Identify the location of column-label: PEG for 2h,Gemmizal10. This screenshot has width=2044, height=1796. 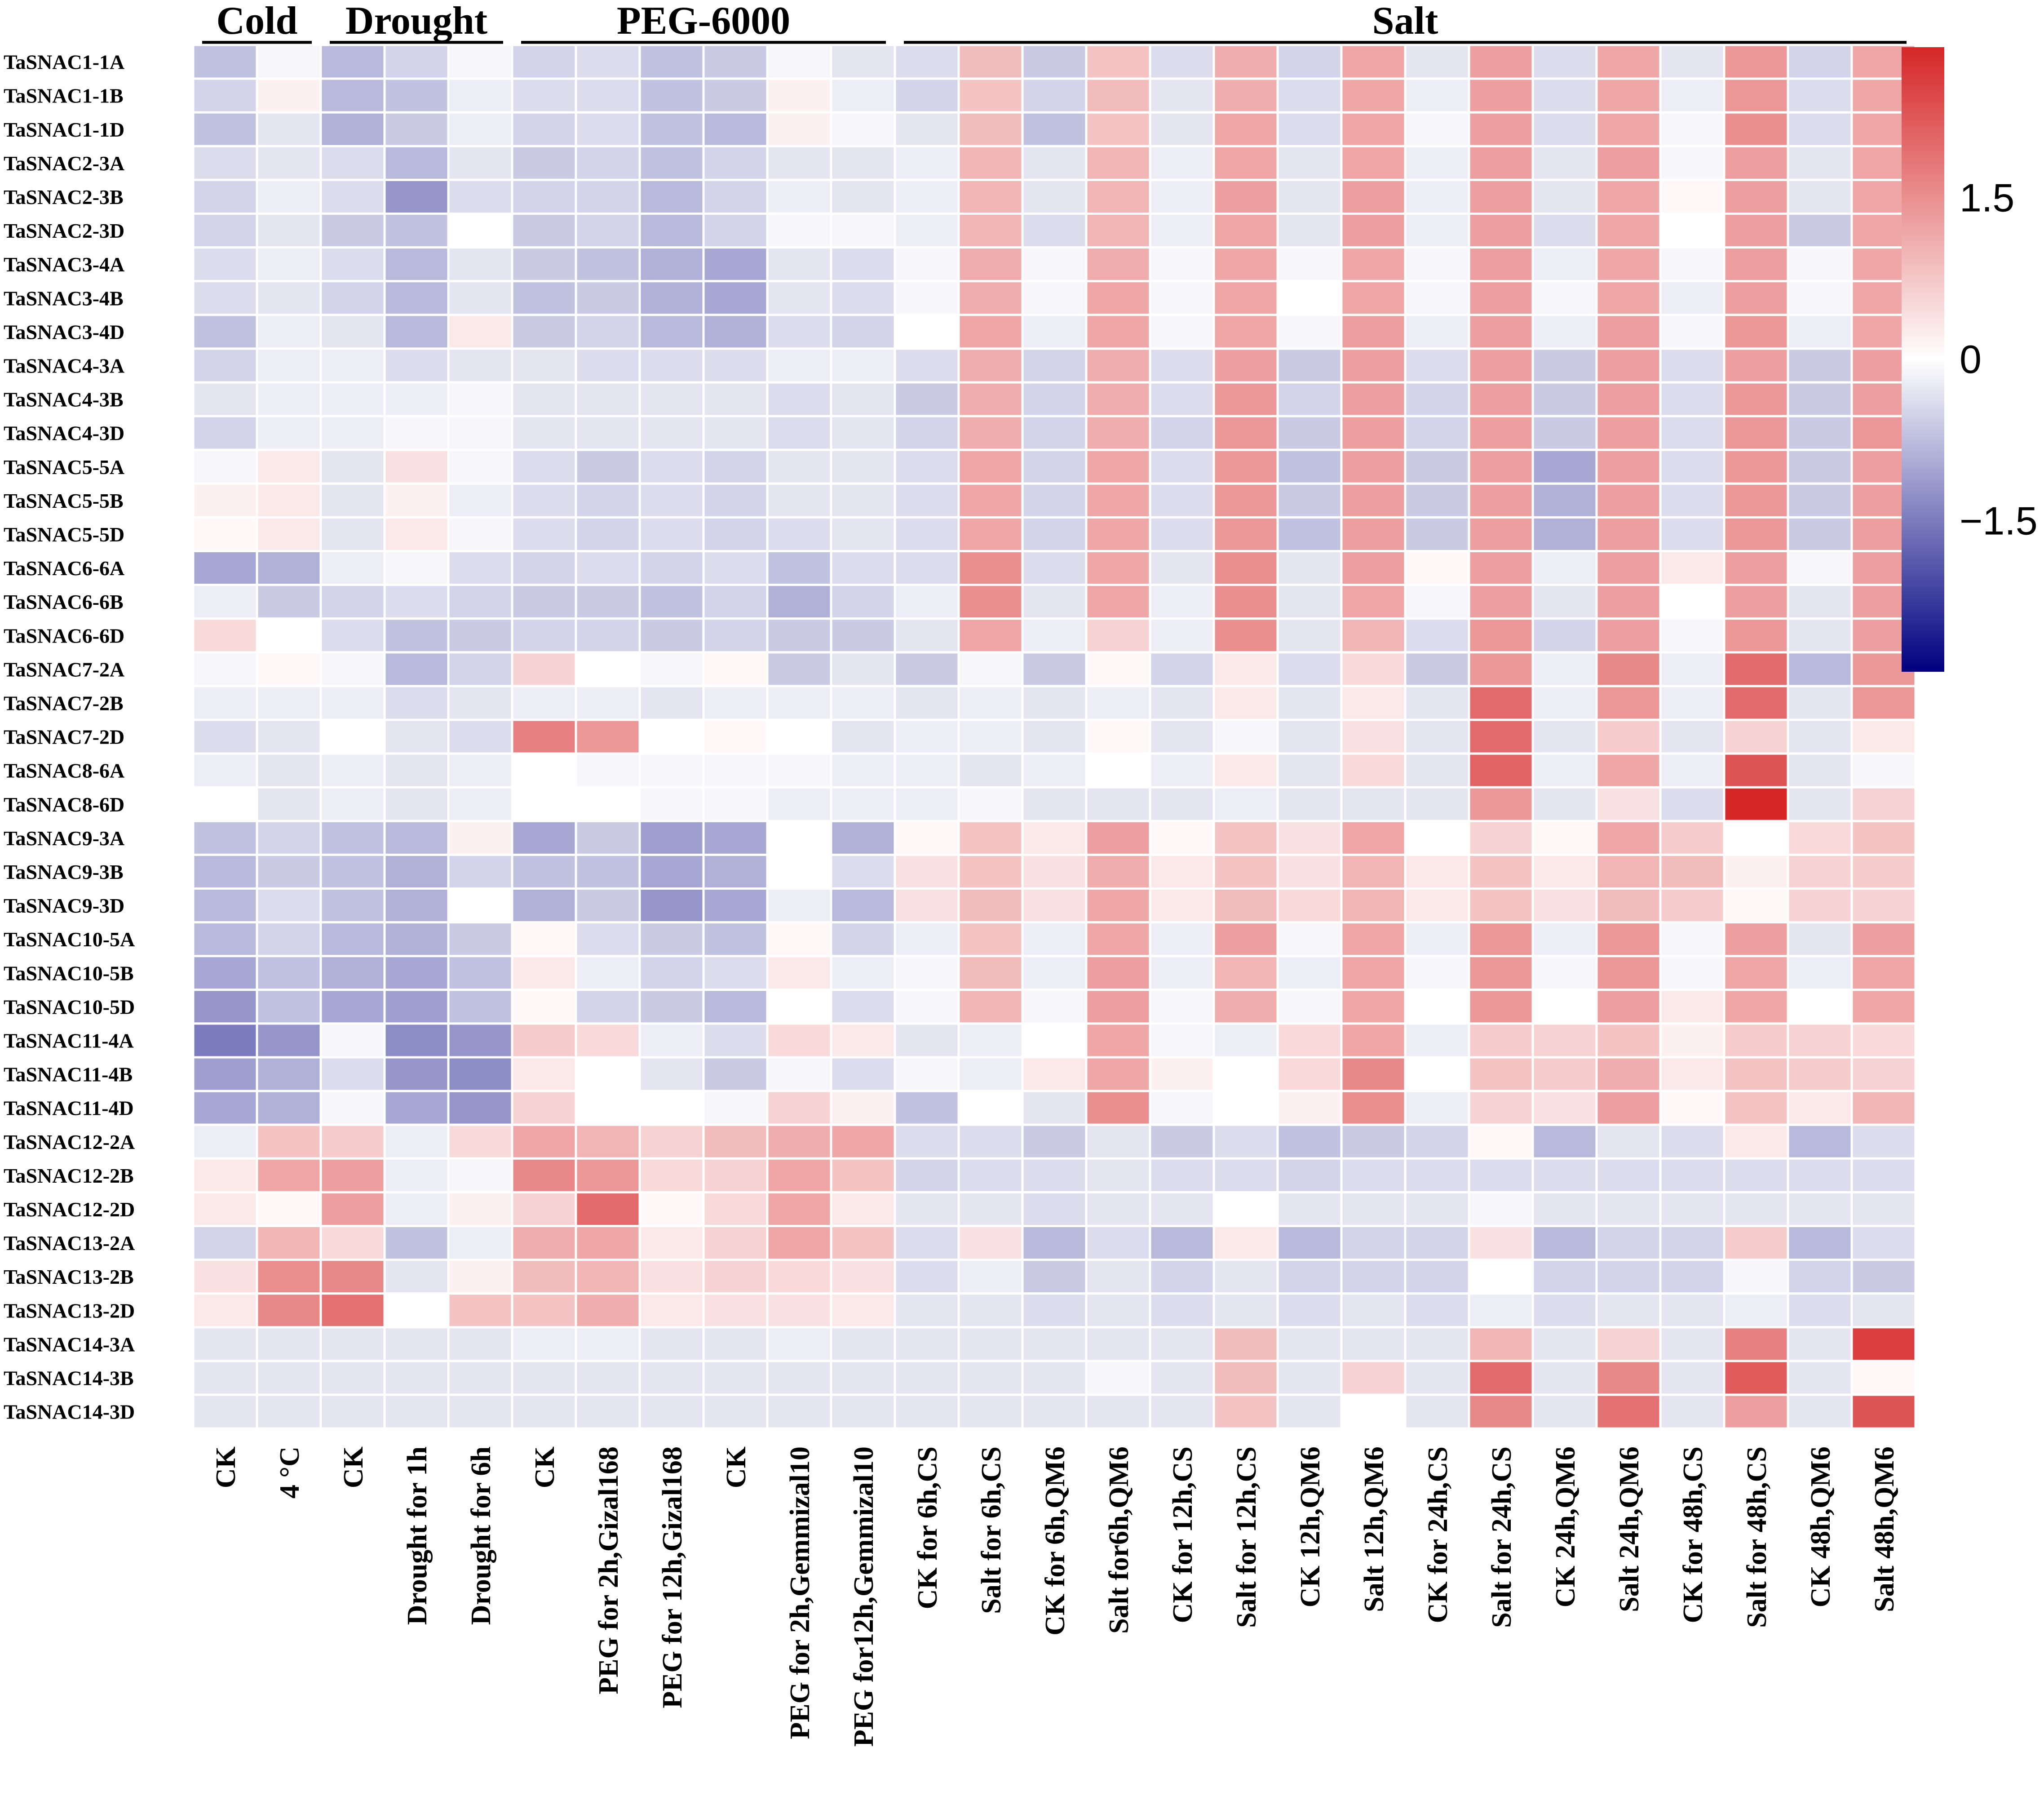
(800, 1592).